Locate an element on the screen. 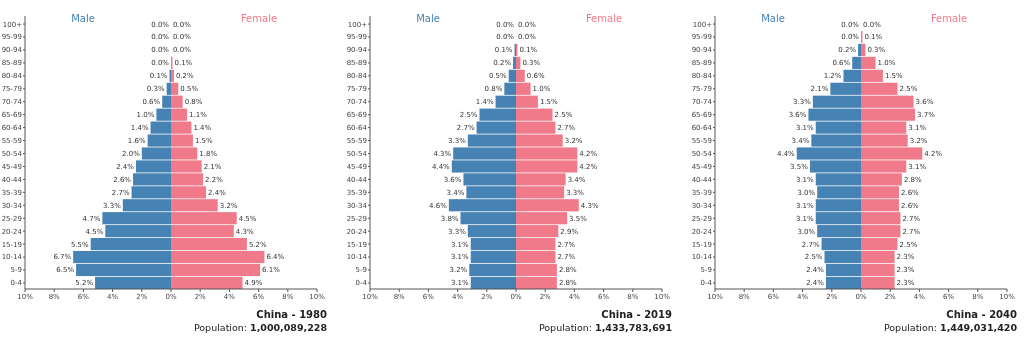  text: China - 2019 is located at coordinates (637, 314).